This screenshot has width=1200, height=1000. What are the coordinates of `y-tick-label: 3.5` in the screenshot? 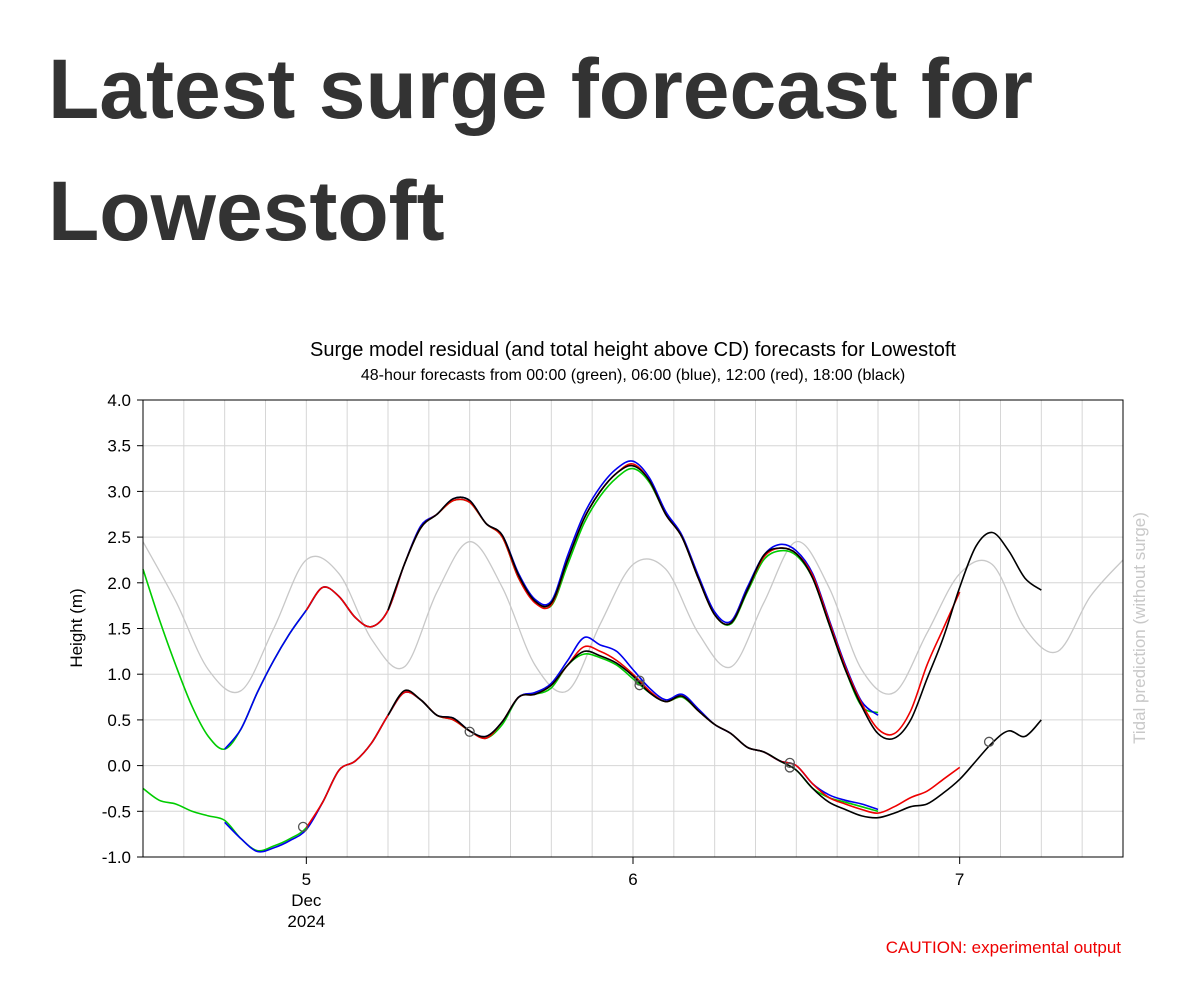 It's located at (119, 446).